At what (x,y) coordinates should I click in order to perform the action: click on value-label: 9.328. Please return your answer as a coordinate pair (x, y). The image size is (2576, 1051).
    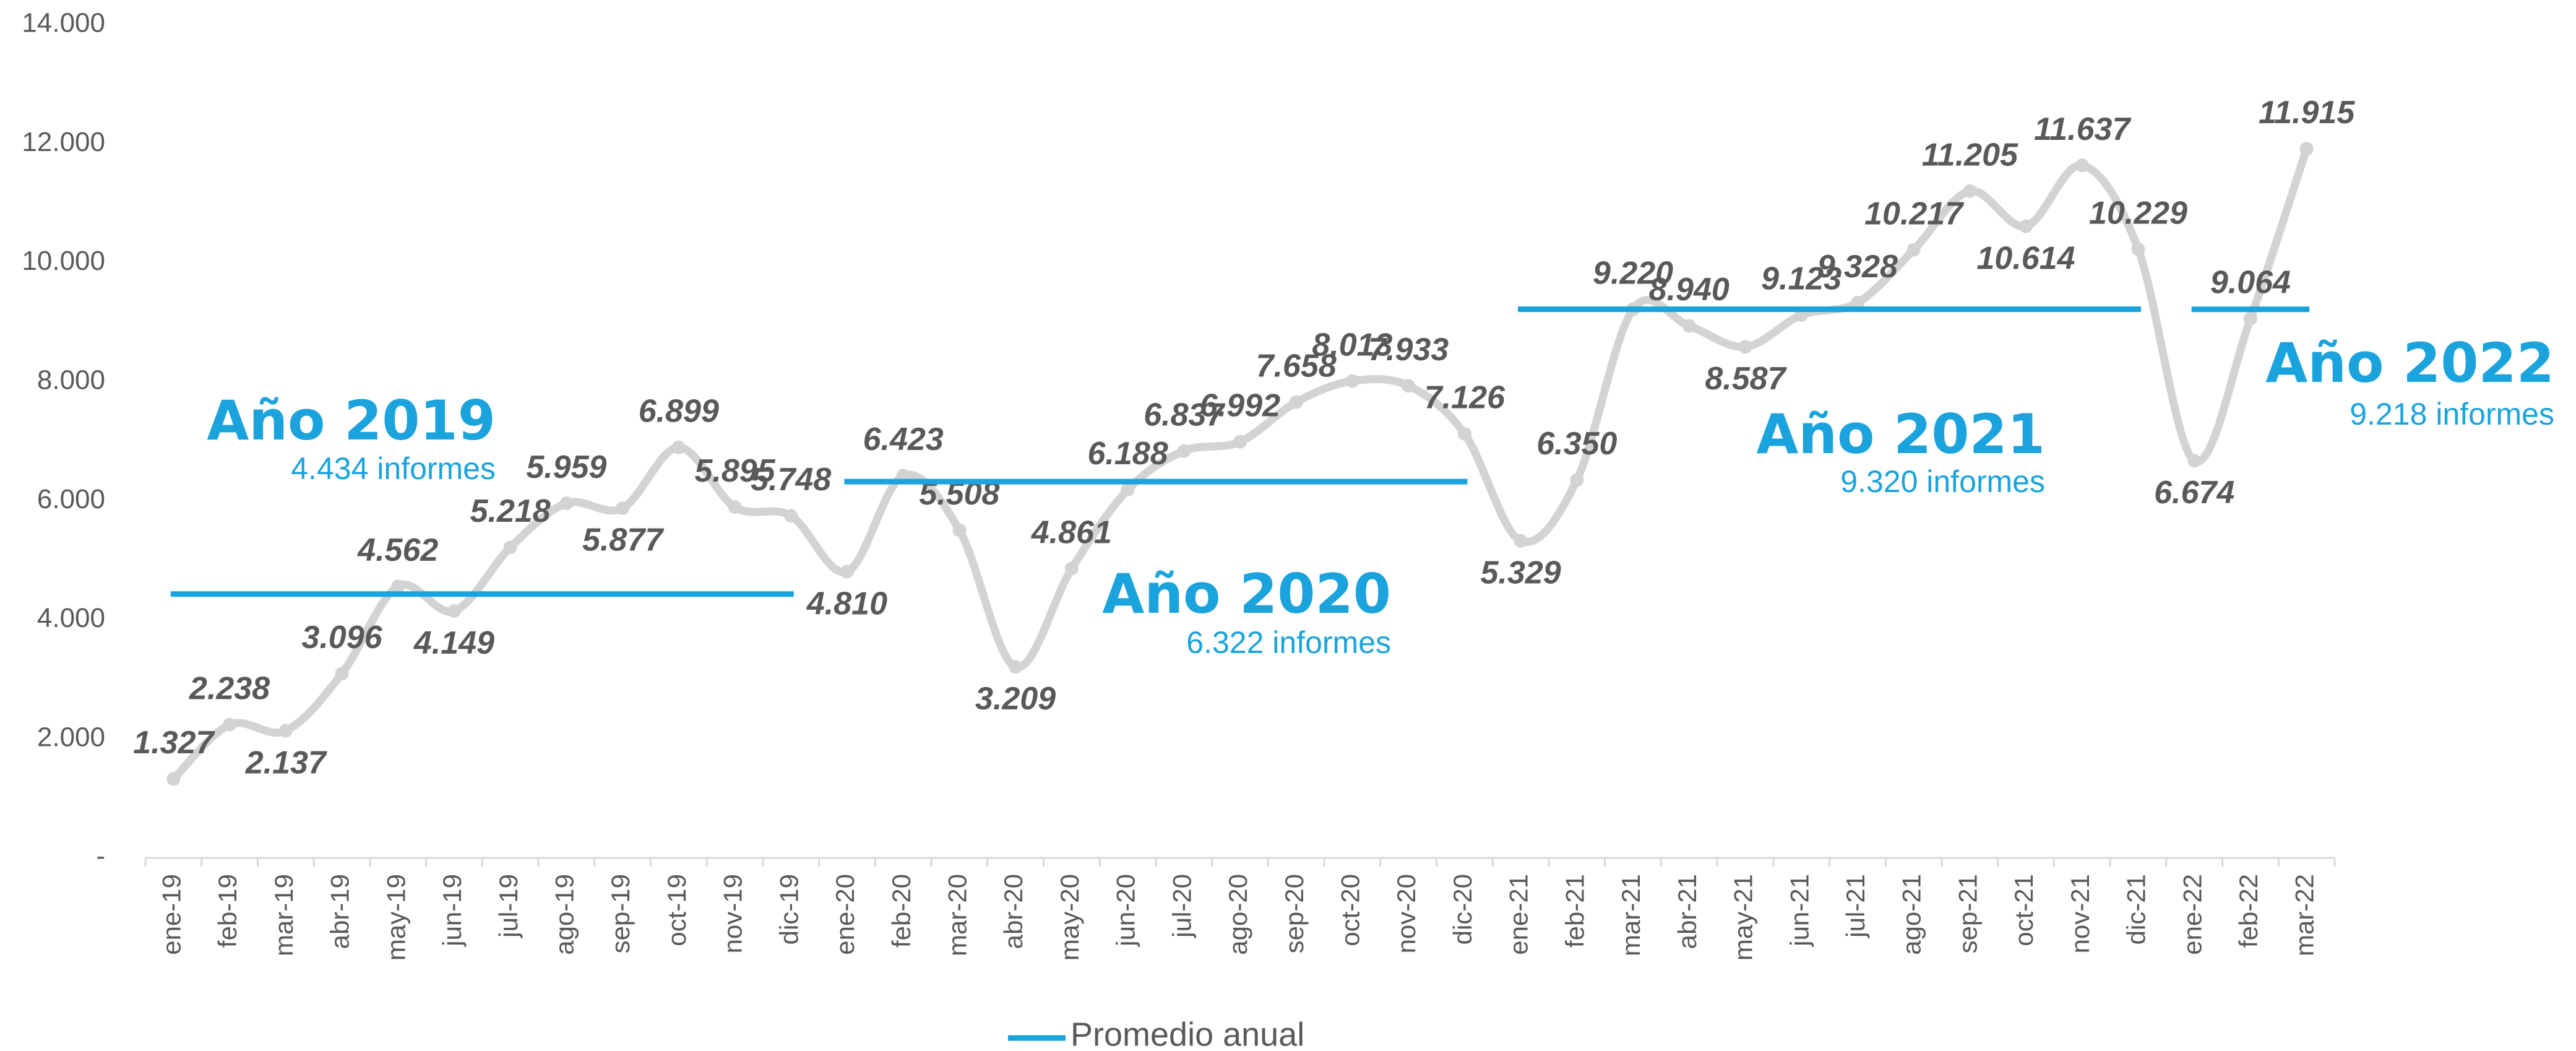
    Looking at the image, I should click on (1857, 267).